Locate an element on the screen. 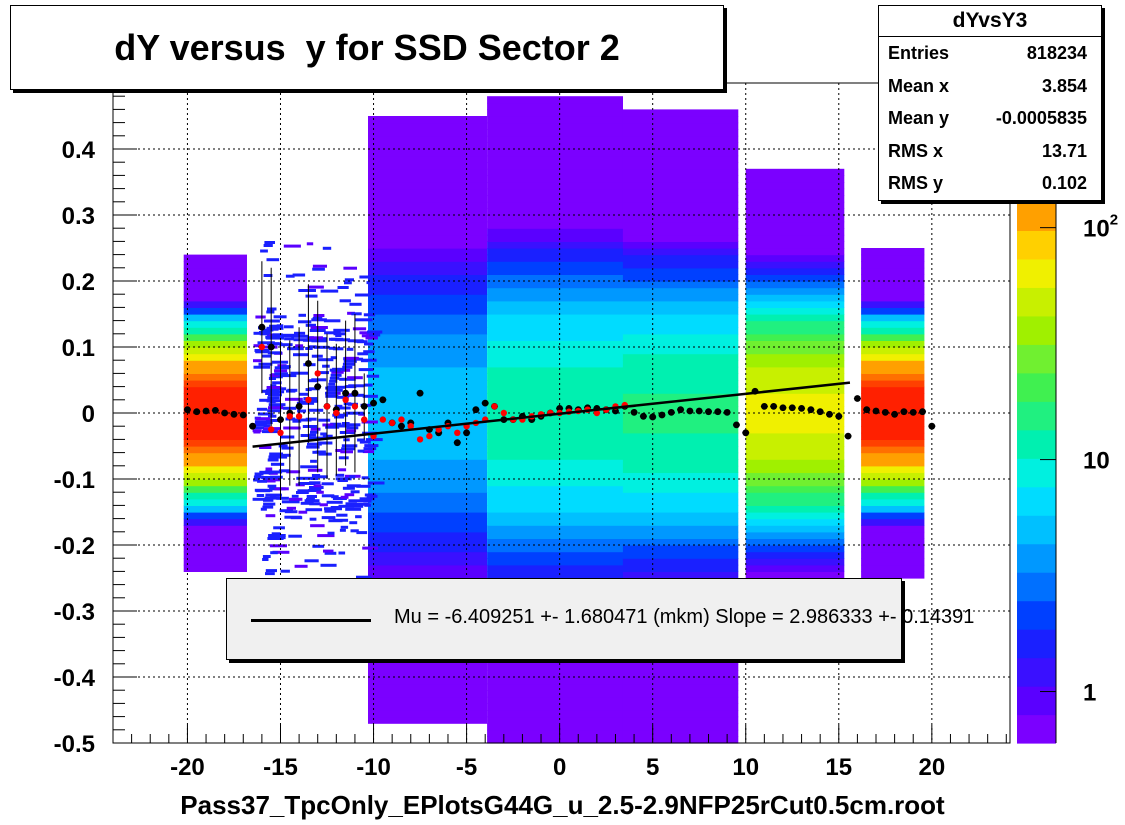 The width and height of the screenshot is (1125, 825). legend-line-swatch is located at coordinates (311, 620).